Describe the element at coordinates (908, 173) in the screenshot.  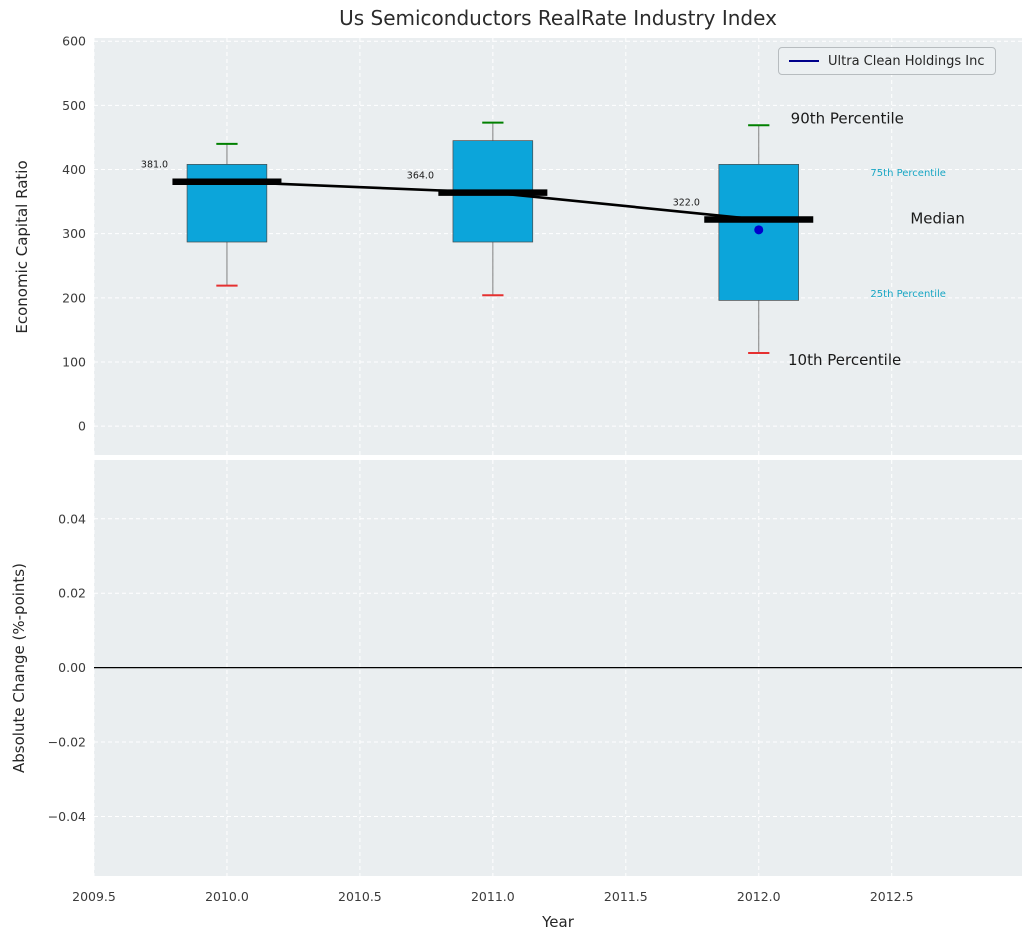
I see `percentile-label: 75th Percentile` at that location.